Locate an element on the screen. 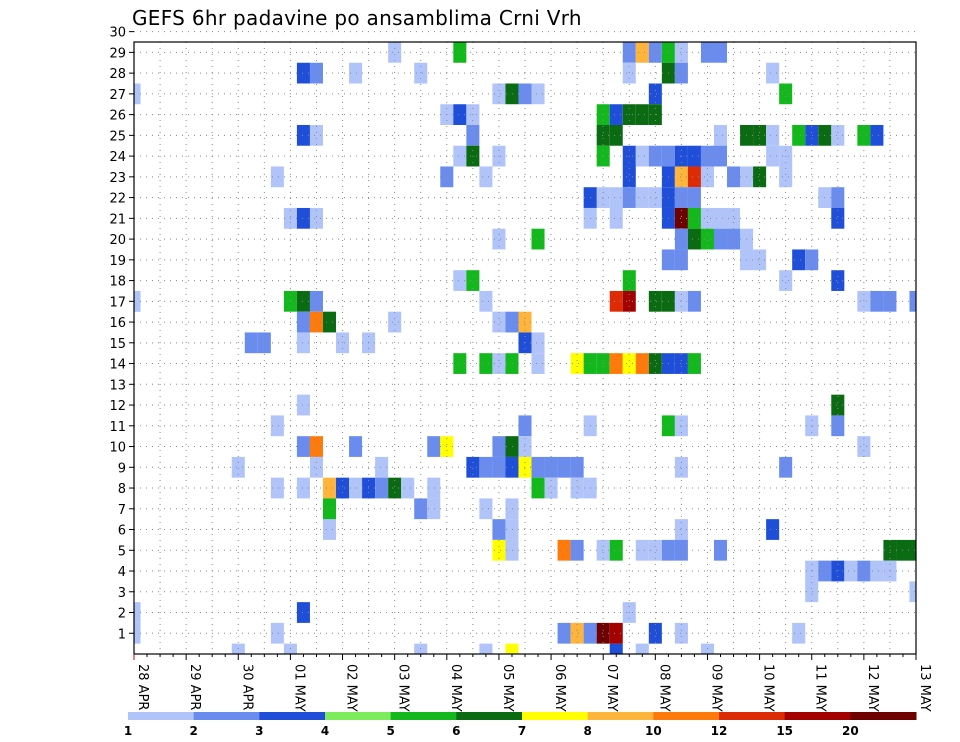 This screenshot has height=742, width=960. y-tick-label: 17 is located at coordinates (117, 302).